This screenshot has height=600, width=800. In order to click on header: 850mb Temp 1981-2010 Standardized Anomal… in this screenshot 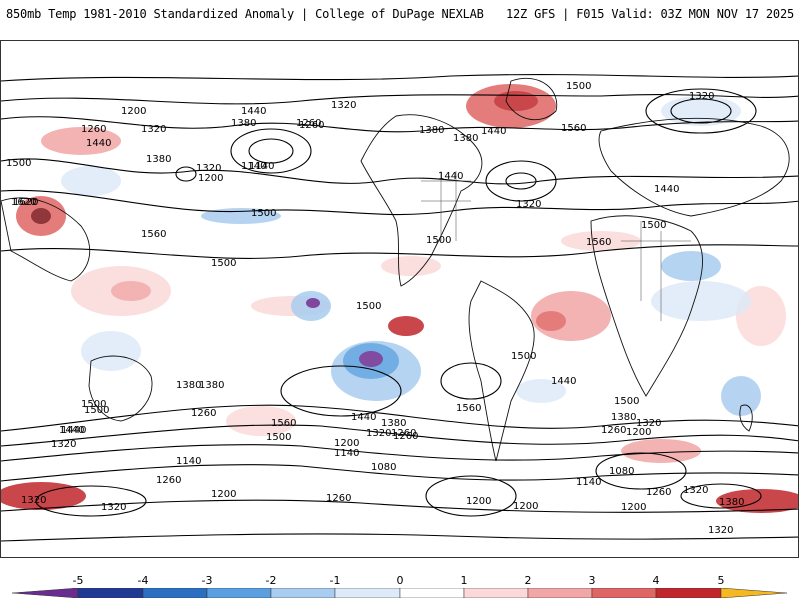, I will do `click(400, 18)`.